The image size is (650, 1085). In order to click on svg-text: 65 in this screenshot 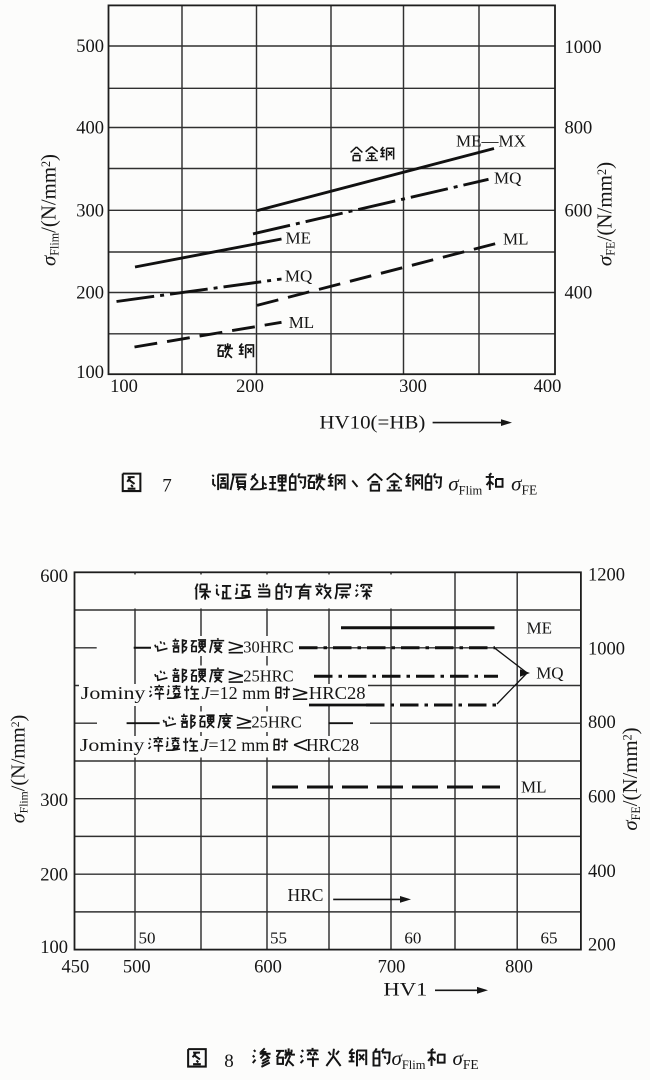, I will do `click(549, 938)`.